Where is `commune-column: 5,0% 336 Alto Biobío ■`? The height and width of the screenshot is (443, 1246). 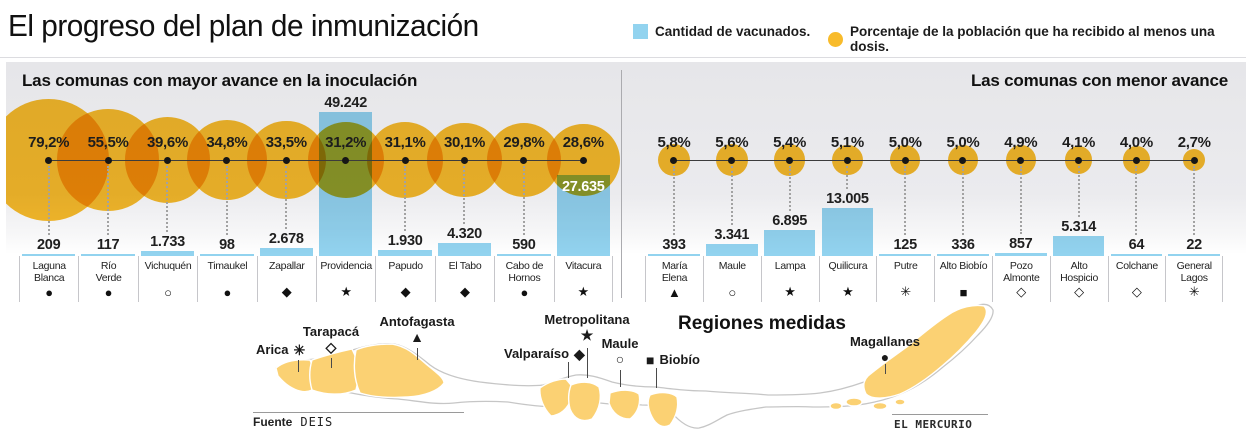
commune-column: 5,0% 336 Alto Biobío ■ is located at coordinates (963, 182).